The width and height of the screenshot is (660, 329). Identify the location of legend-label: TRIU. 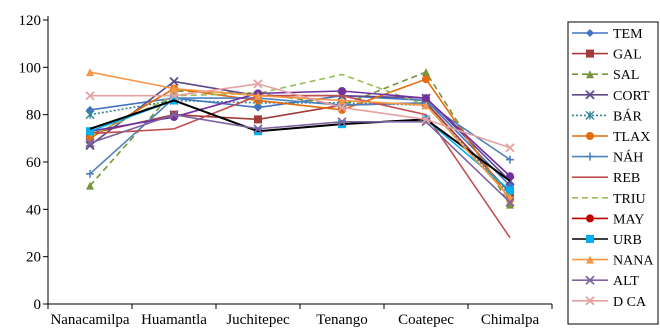
(629, 199).